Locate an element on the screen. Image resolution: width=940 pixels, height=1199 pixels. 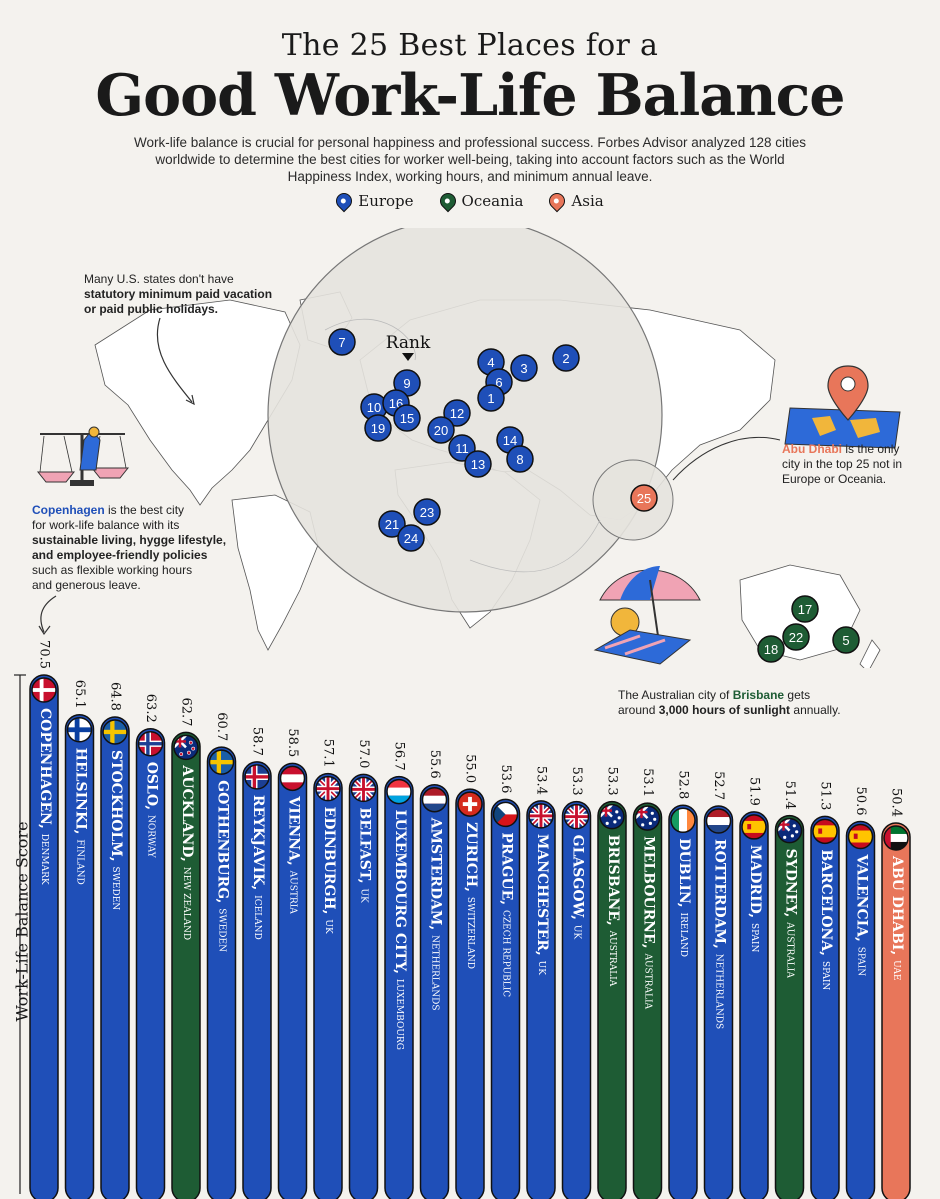
city-label: DUBLIN, IRELAND is located at coordinates (684, 897).